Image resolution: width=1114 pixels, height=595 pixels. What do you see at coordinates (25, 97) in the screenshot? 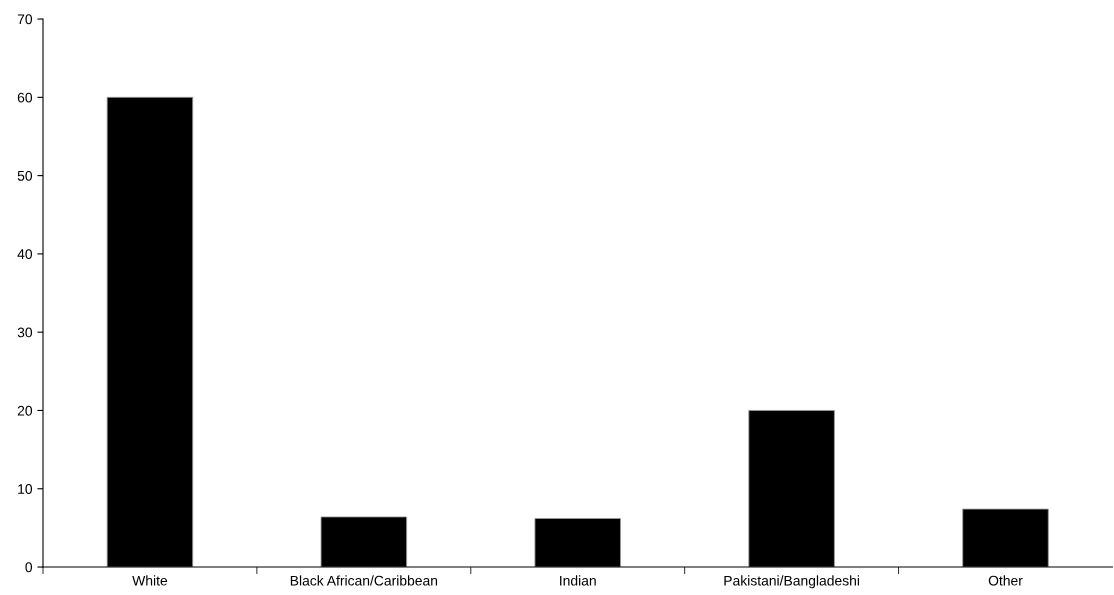
I see `y-tick-label: 60` at bounding box center [25, 97].